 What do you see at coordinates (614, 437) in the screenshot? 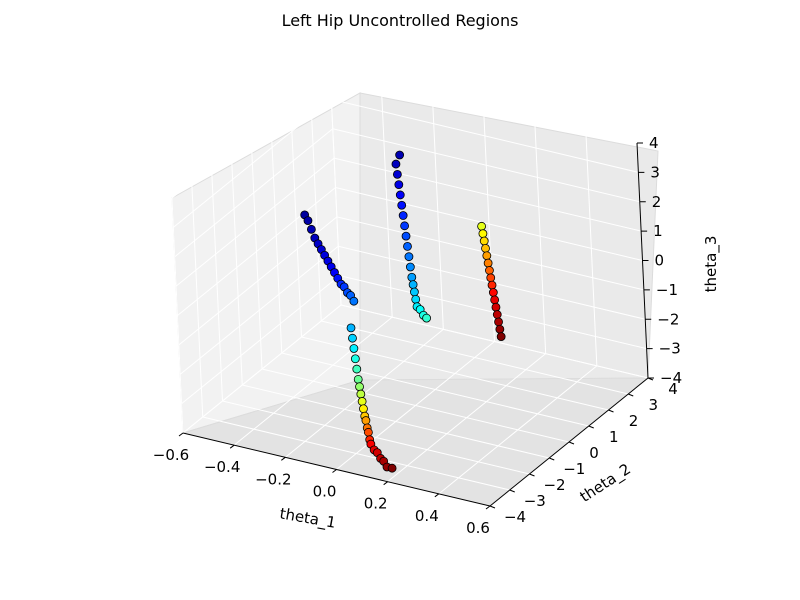
I see `y-tick-label: 1` at bounding box center [614, 437].